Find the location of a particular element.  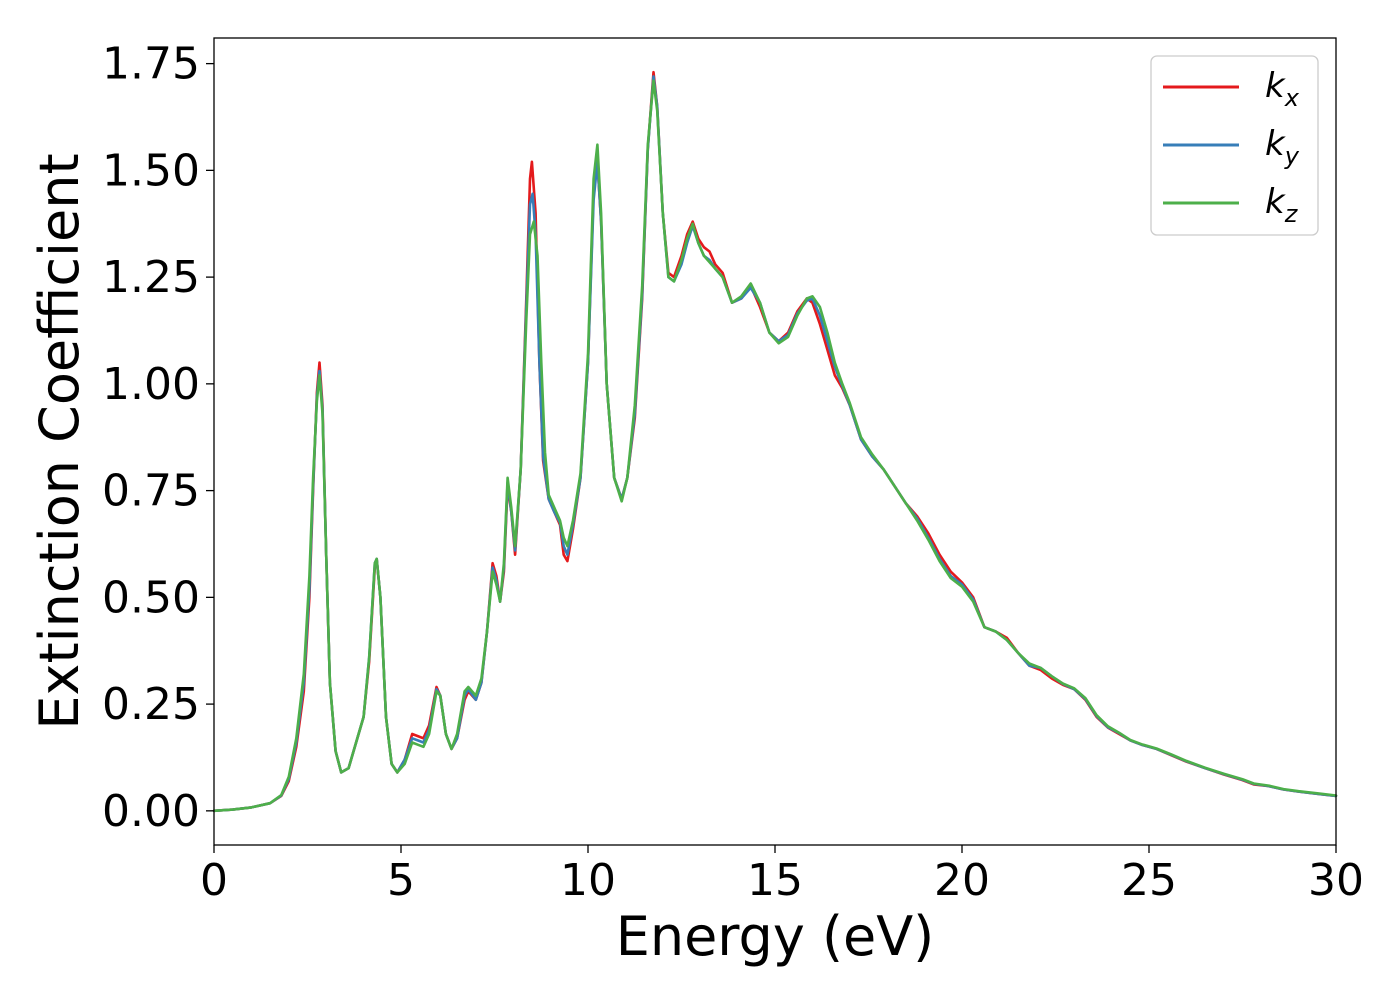

legend-label-x: kx is located at coordinates (1282, 89).